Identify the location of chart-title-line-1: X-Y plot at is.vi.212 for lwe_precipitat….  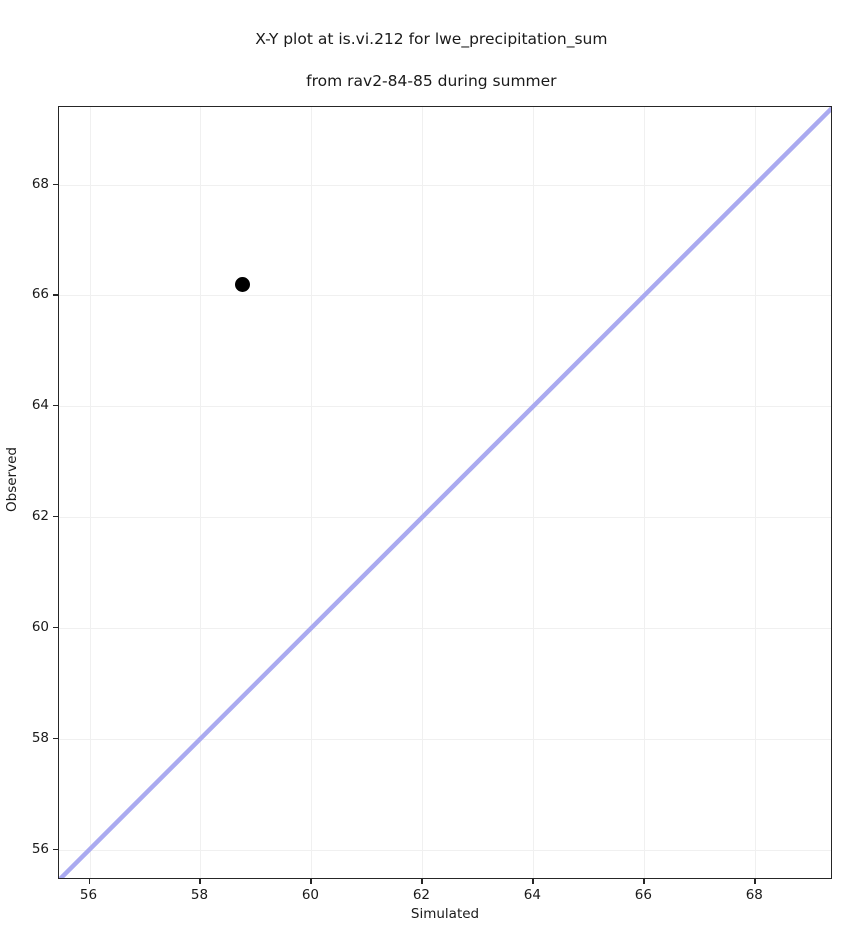
(431, 39).